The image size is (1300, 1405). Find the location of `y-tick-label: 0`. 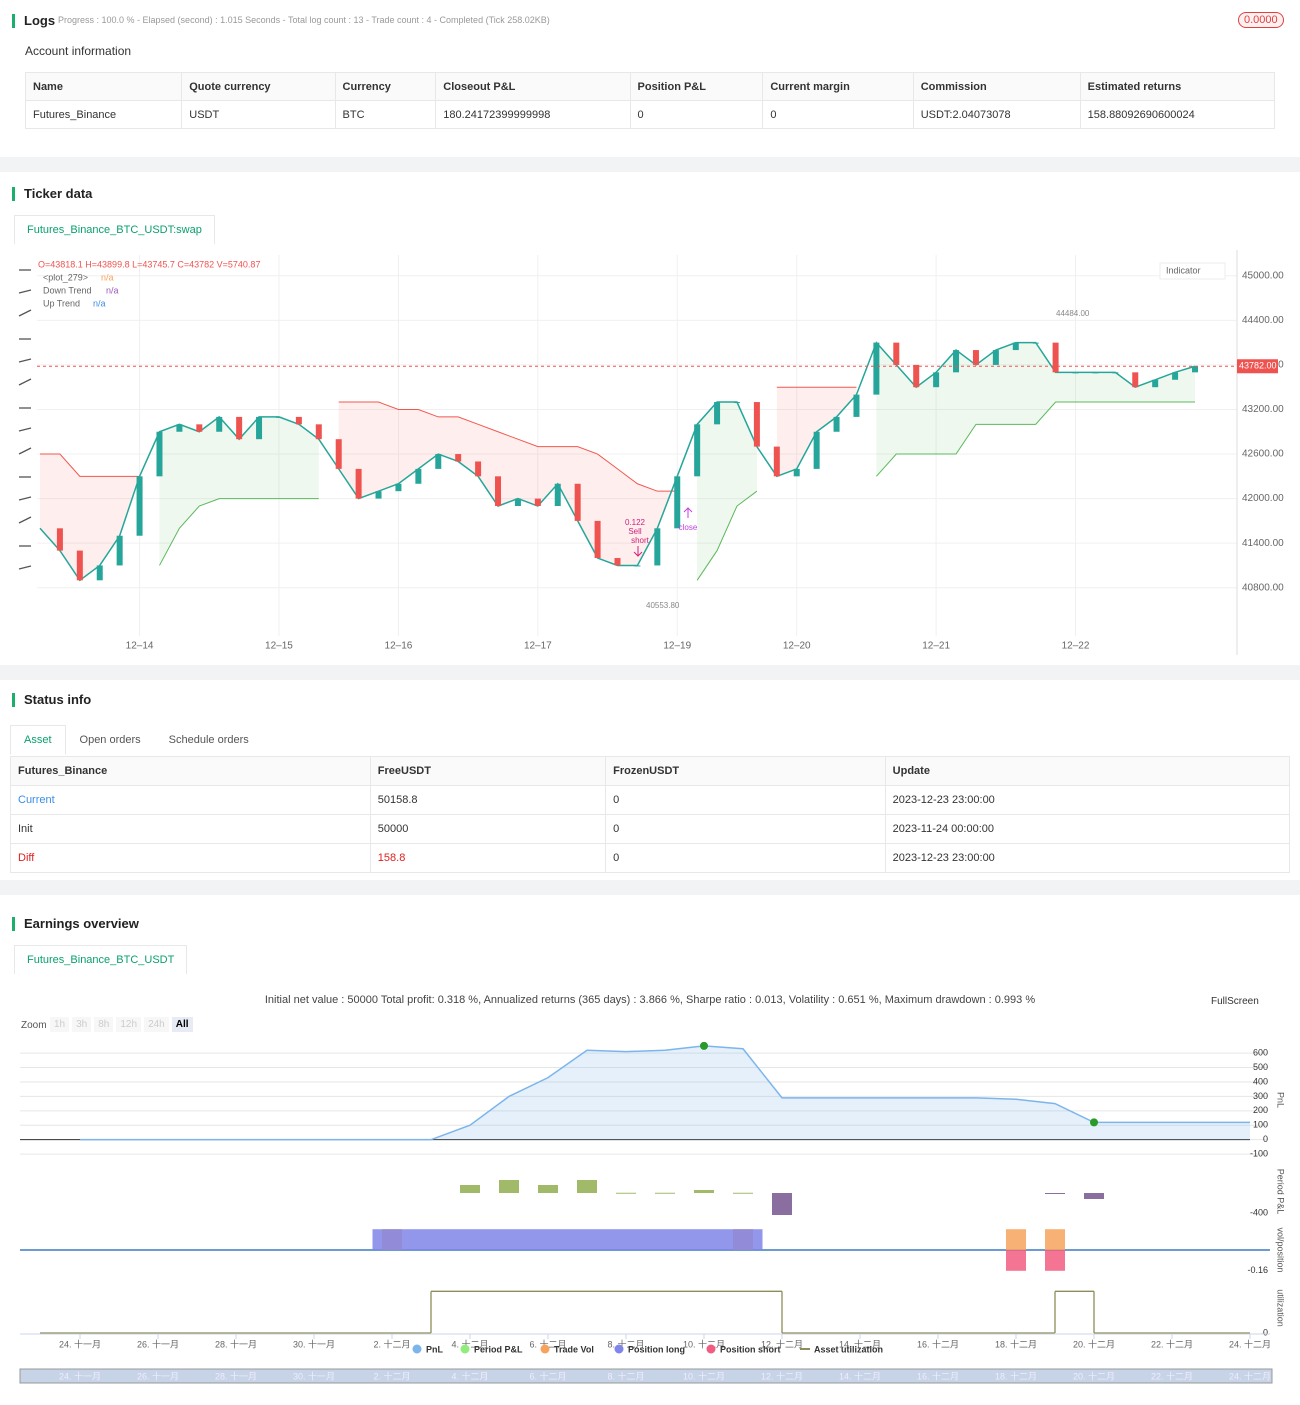

y-tick-label: 0 is located at coordinates (1265, 1332).